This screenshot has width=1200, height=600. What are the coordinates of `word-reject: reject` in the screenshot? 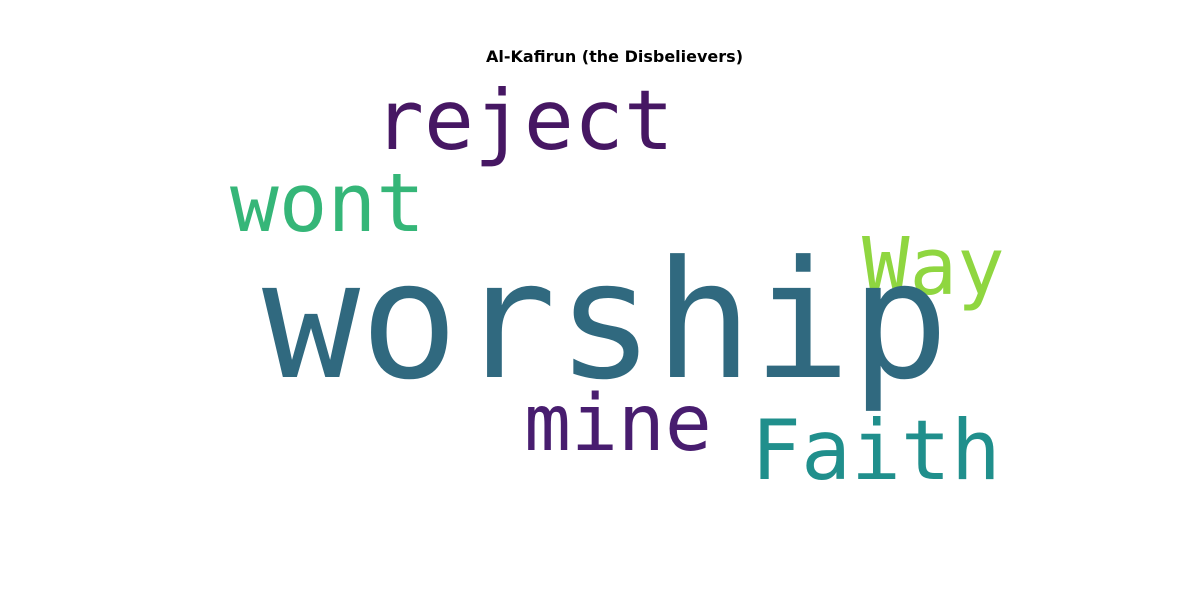 It's located at (524, 120).